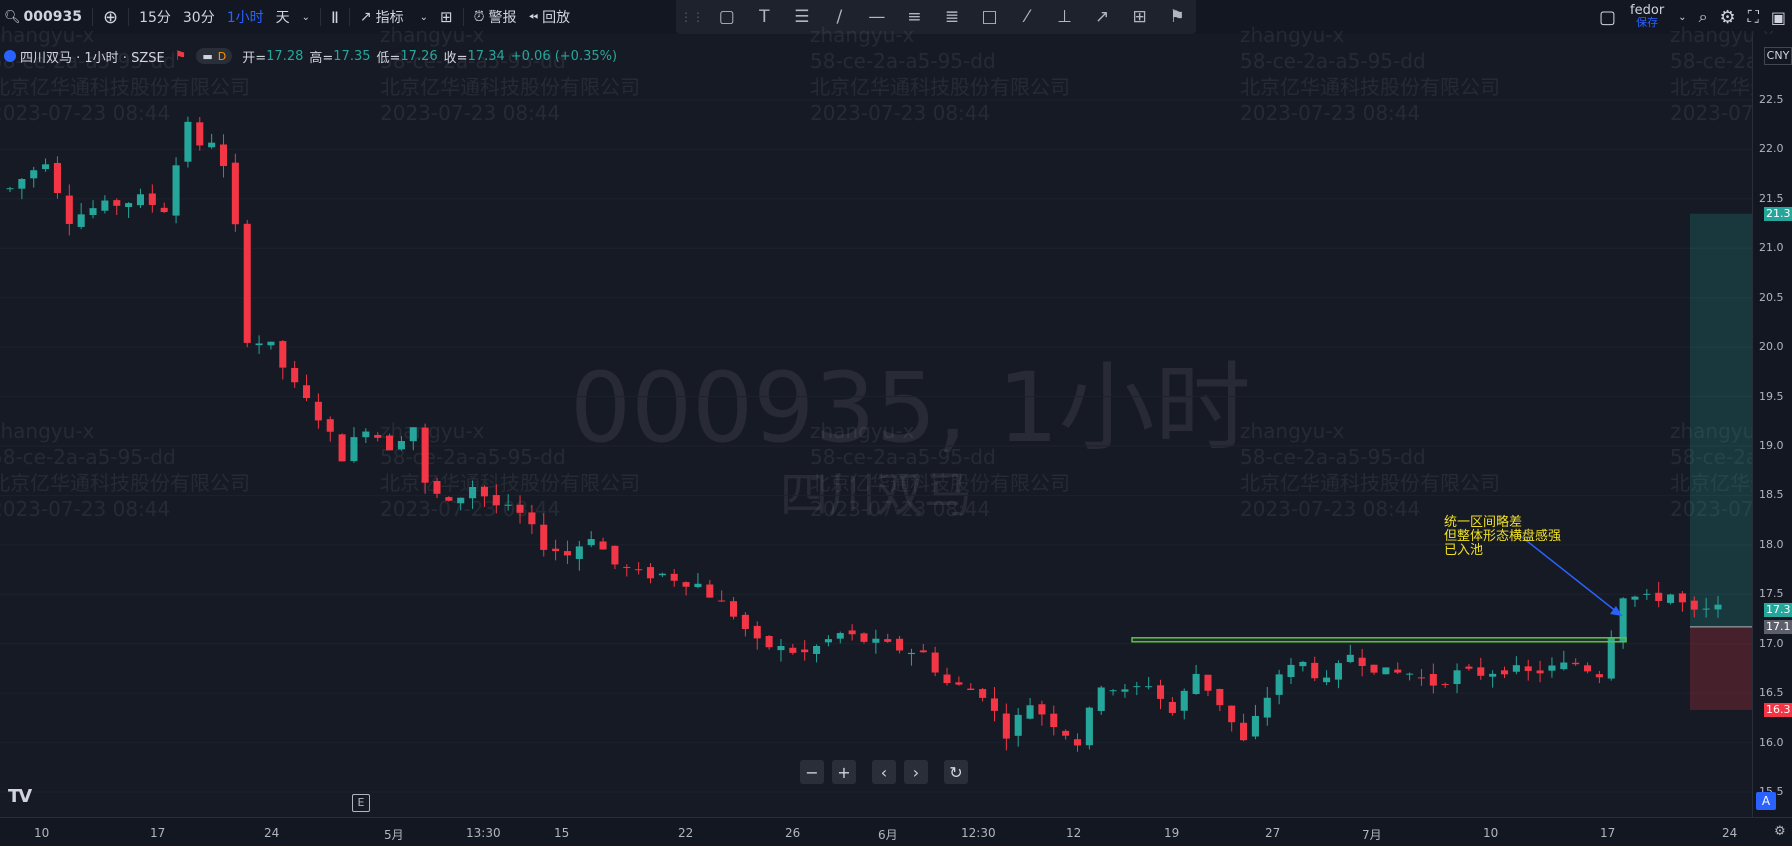  What do you see at coordinates (1780, 831) in the screenshot?
I see `settings-icon: ⚙` at bounding box center [1780, 831].